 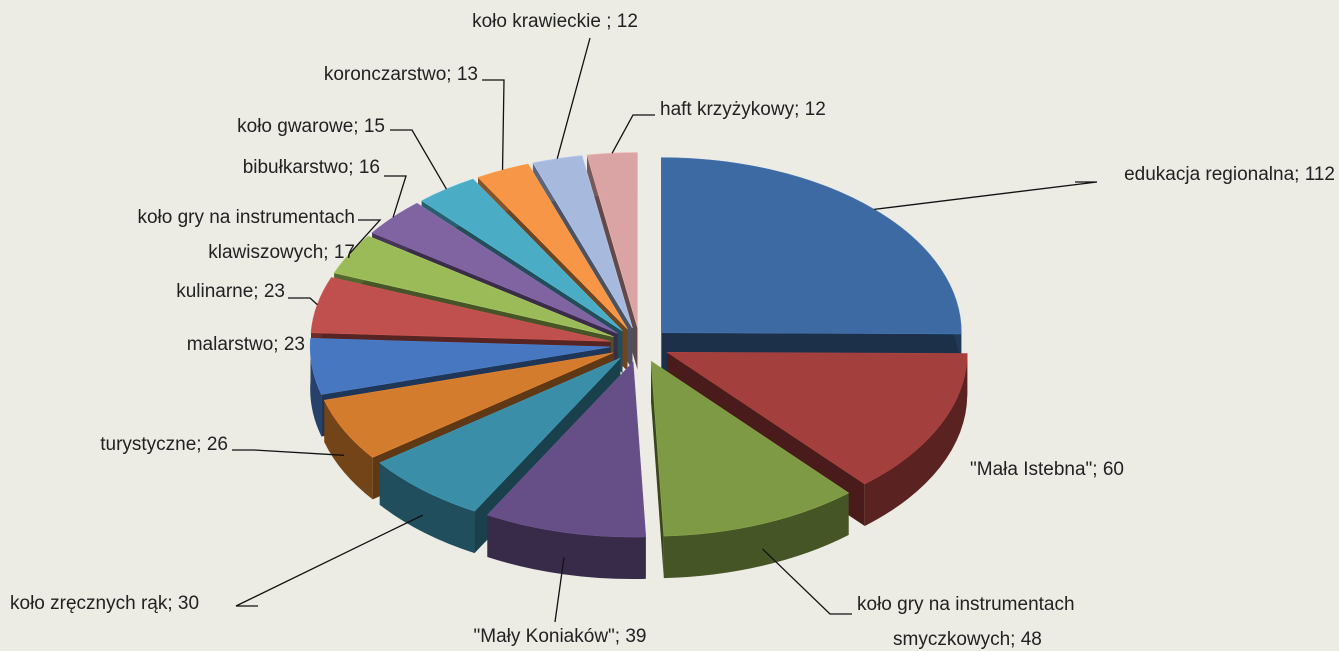 What do you see at coordinates (555, 21) in the screenshot?
I see `data-label: koło krawieckie ; 12` at bounding box center [555, 21].